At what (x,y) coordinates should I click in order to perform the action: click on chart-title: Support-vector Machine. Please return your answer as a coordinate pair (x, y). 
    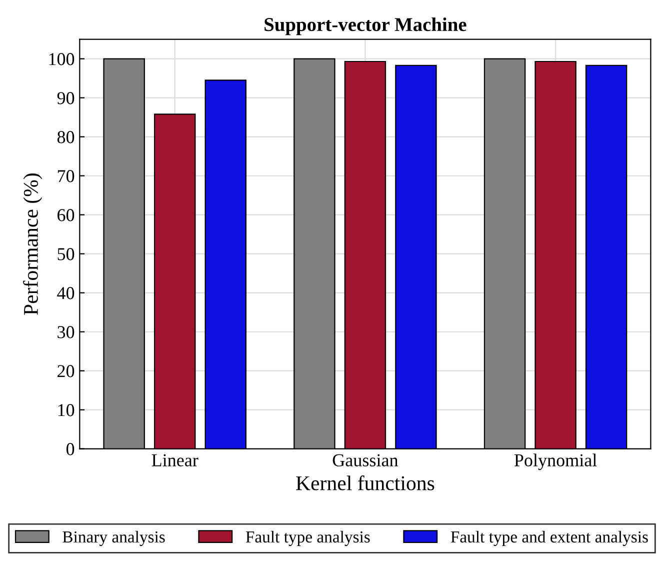
    Looking at the image, I should click on (365, 26).